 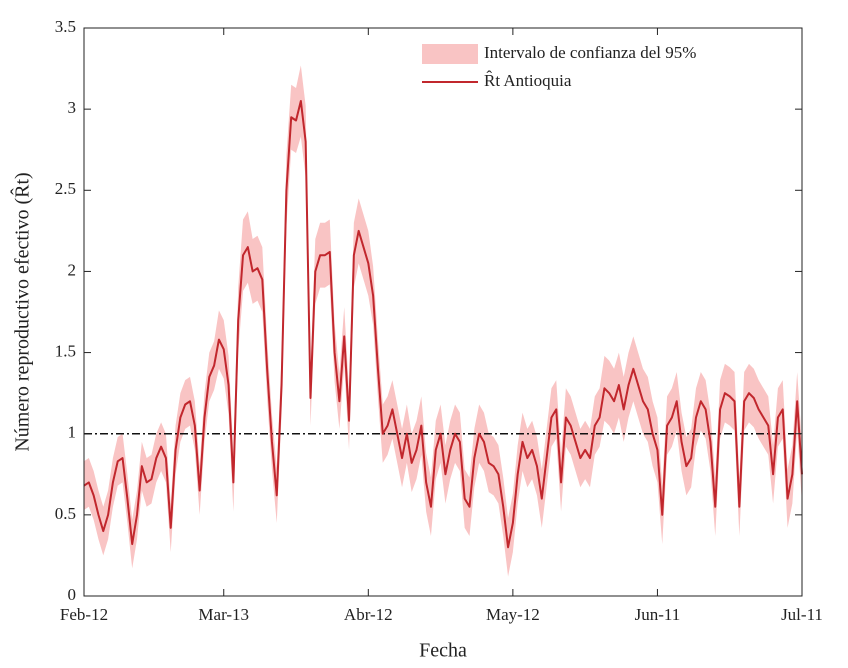 I want to click on legend-label: R̂t Antioquia, so click(x=528, y=80).